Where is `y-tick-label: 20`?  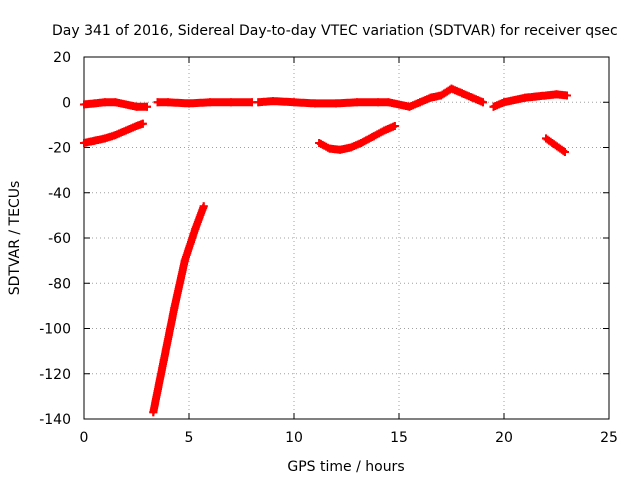
y-tick-label: 20 is located at coordinates (62, 58).